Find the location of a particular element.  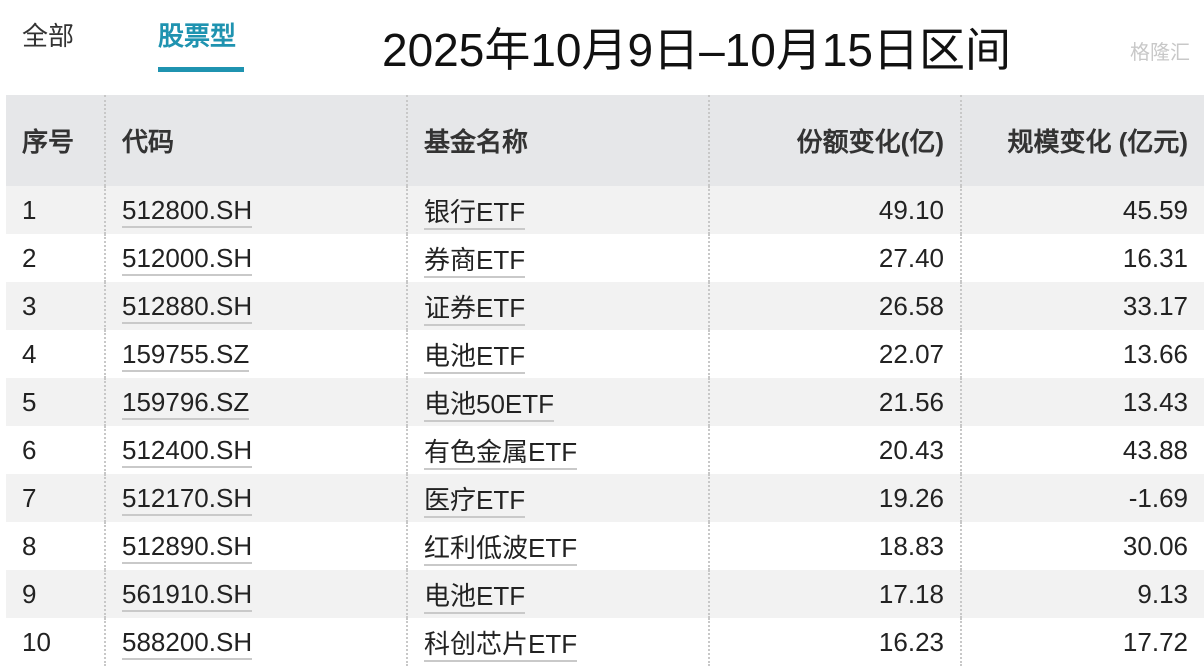

fund-name-link-cell: 红利低波ETF is located at coordinates (557, 546).